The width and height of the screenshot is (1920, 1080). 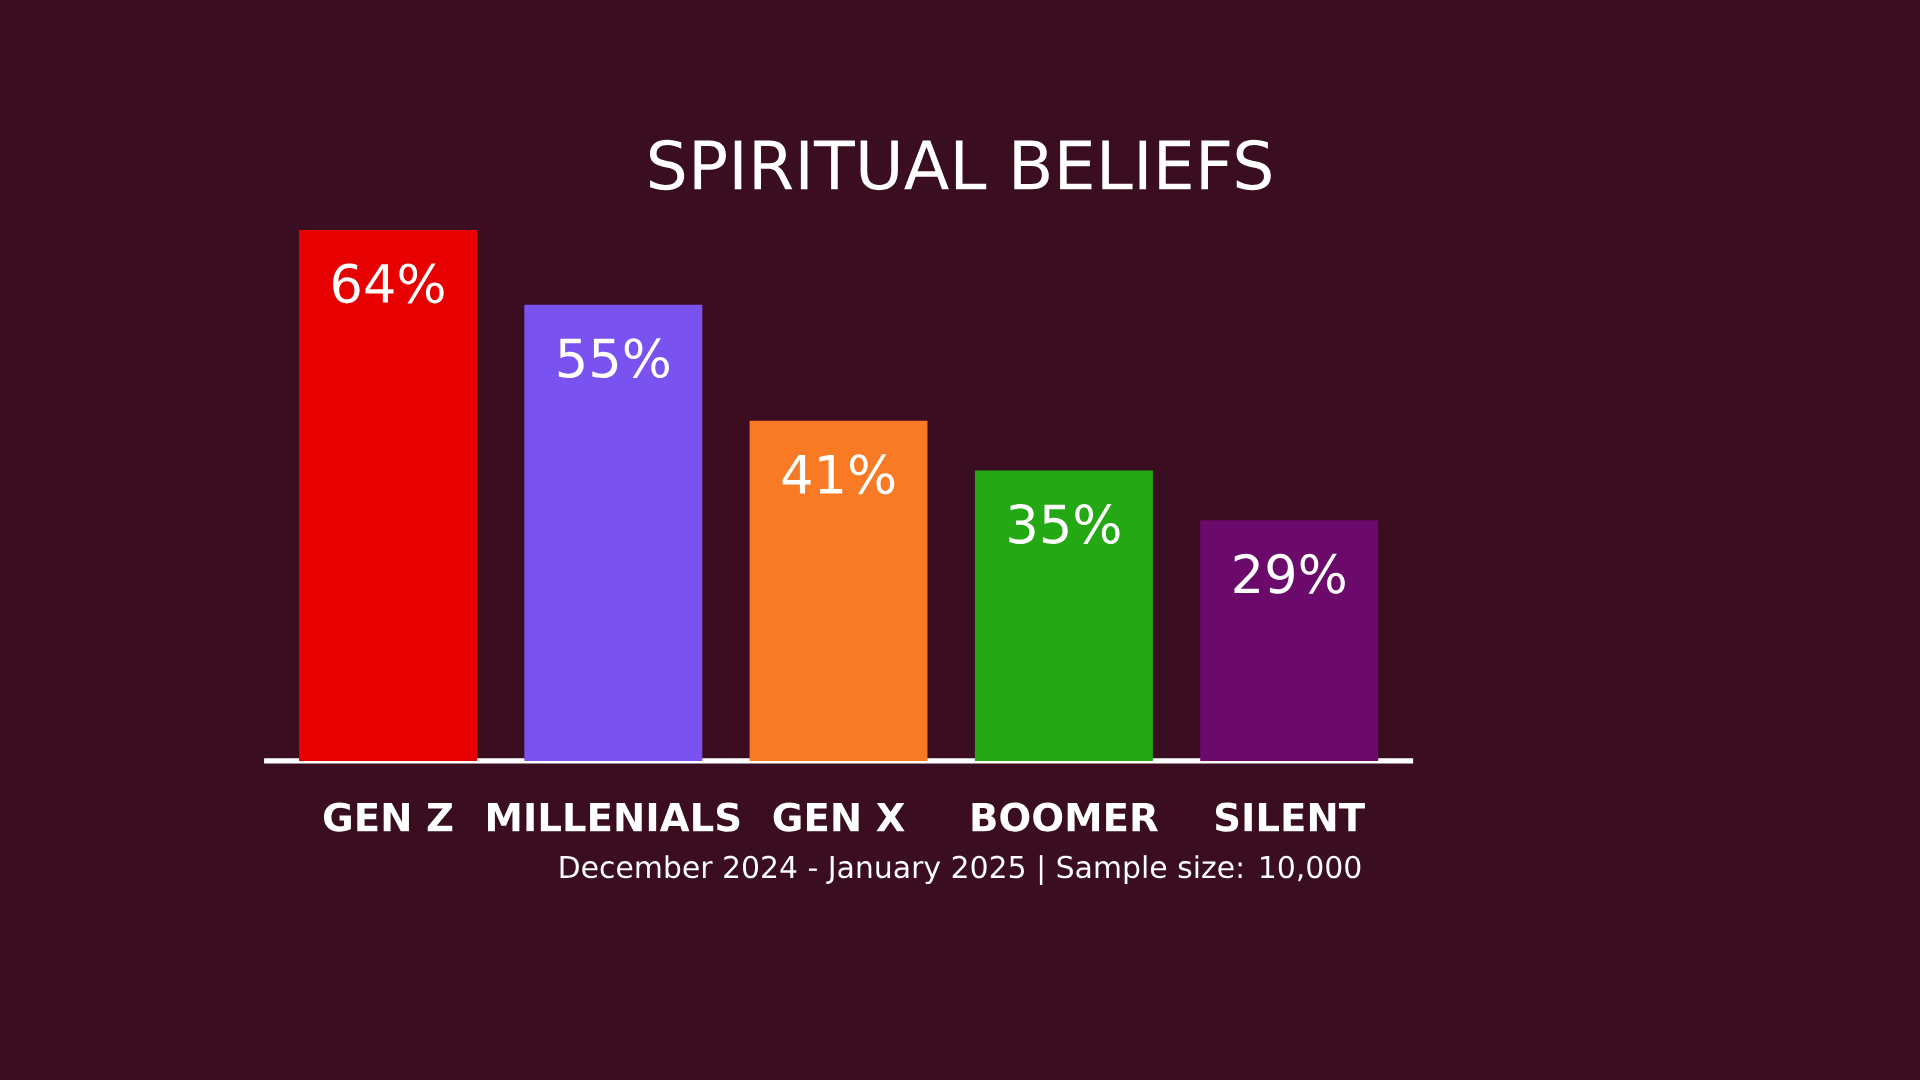 I want to click on x-tick-label: GEN X, so click(x=839, y=817).